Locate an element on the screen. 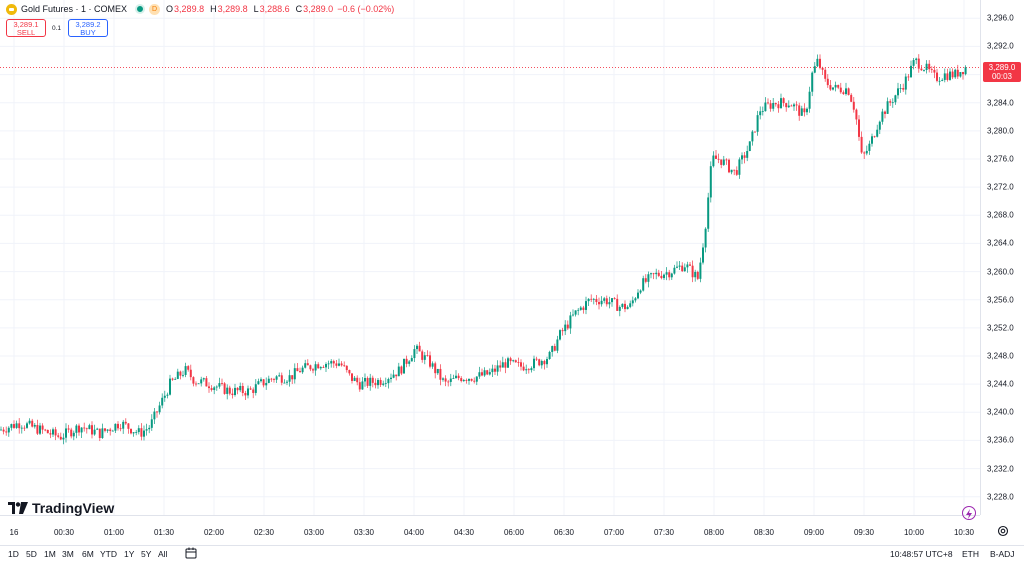 This screenshot has height=564, width=1024. range-button-6m: 6M is located at coordinates (88, 554).